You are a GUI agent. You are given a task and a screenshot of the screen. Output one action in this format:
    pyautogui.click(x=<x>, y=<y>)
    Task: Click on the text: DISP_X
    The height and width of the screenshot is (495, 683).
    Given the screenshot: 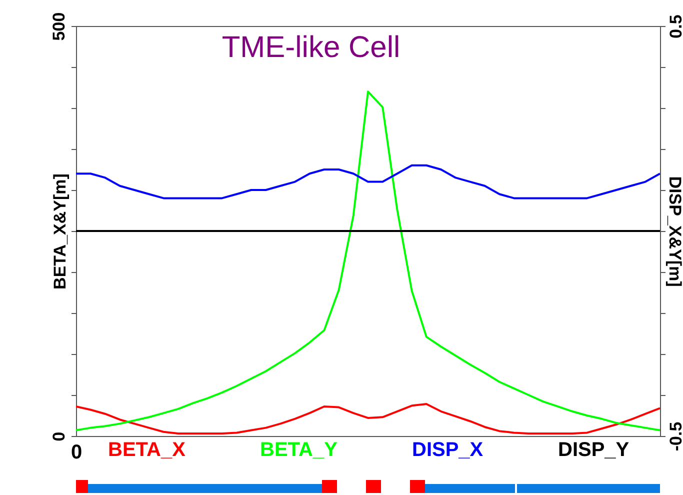 What is the action you would take?
    pyautogui.click(x=448, y=450)
    